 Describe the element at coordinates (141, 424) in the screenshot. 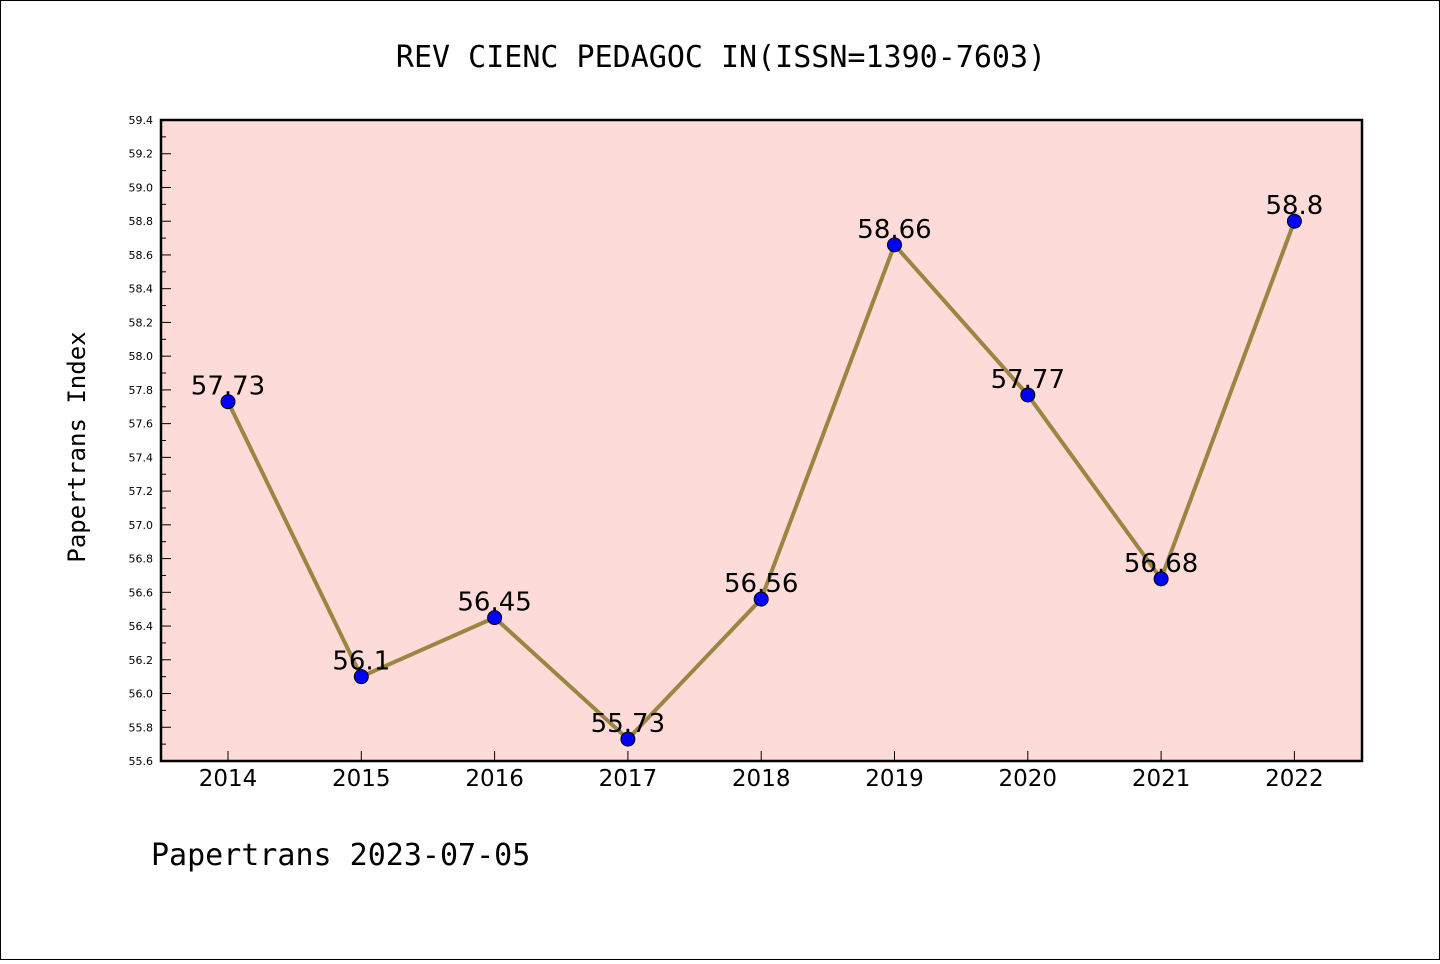

I see `y-tick-label: 57.6` at that location.